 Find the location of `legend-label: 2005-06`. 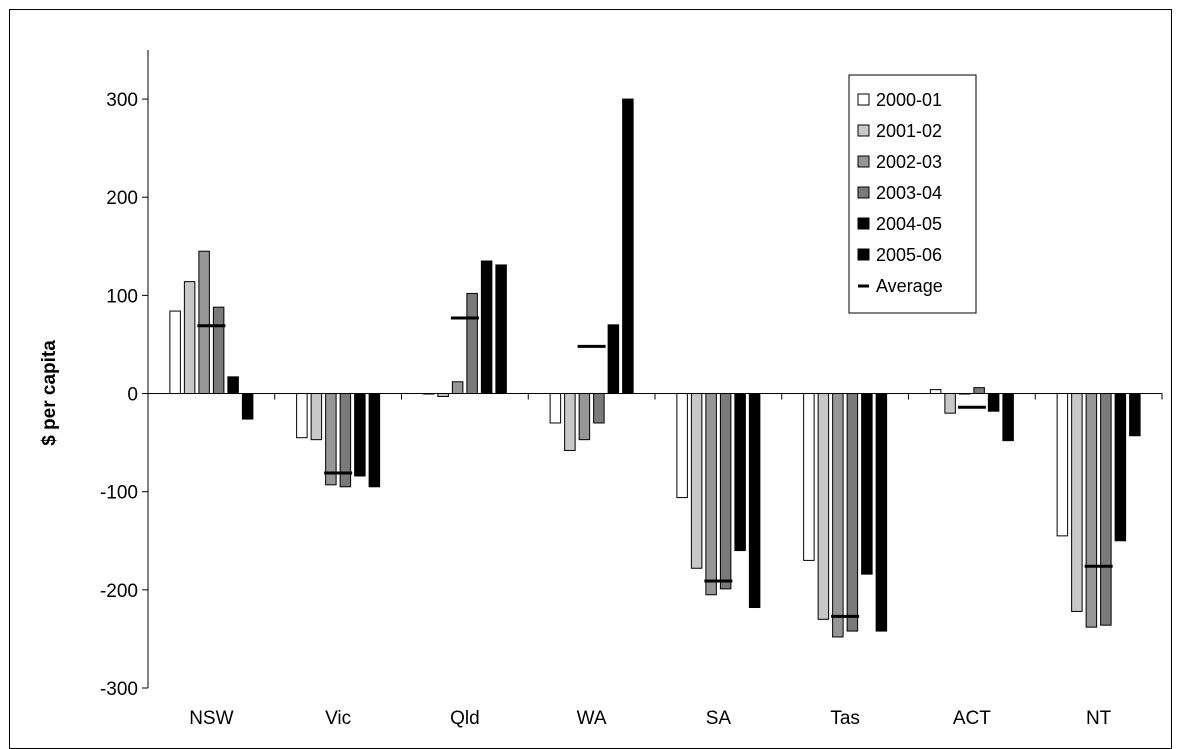

legend-label: 2005-06 is located at coordinates (909, 255).